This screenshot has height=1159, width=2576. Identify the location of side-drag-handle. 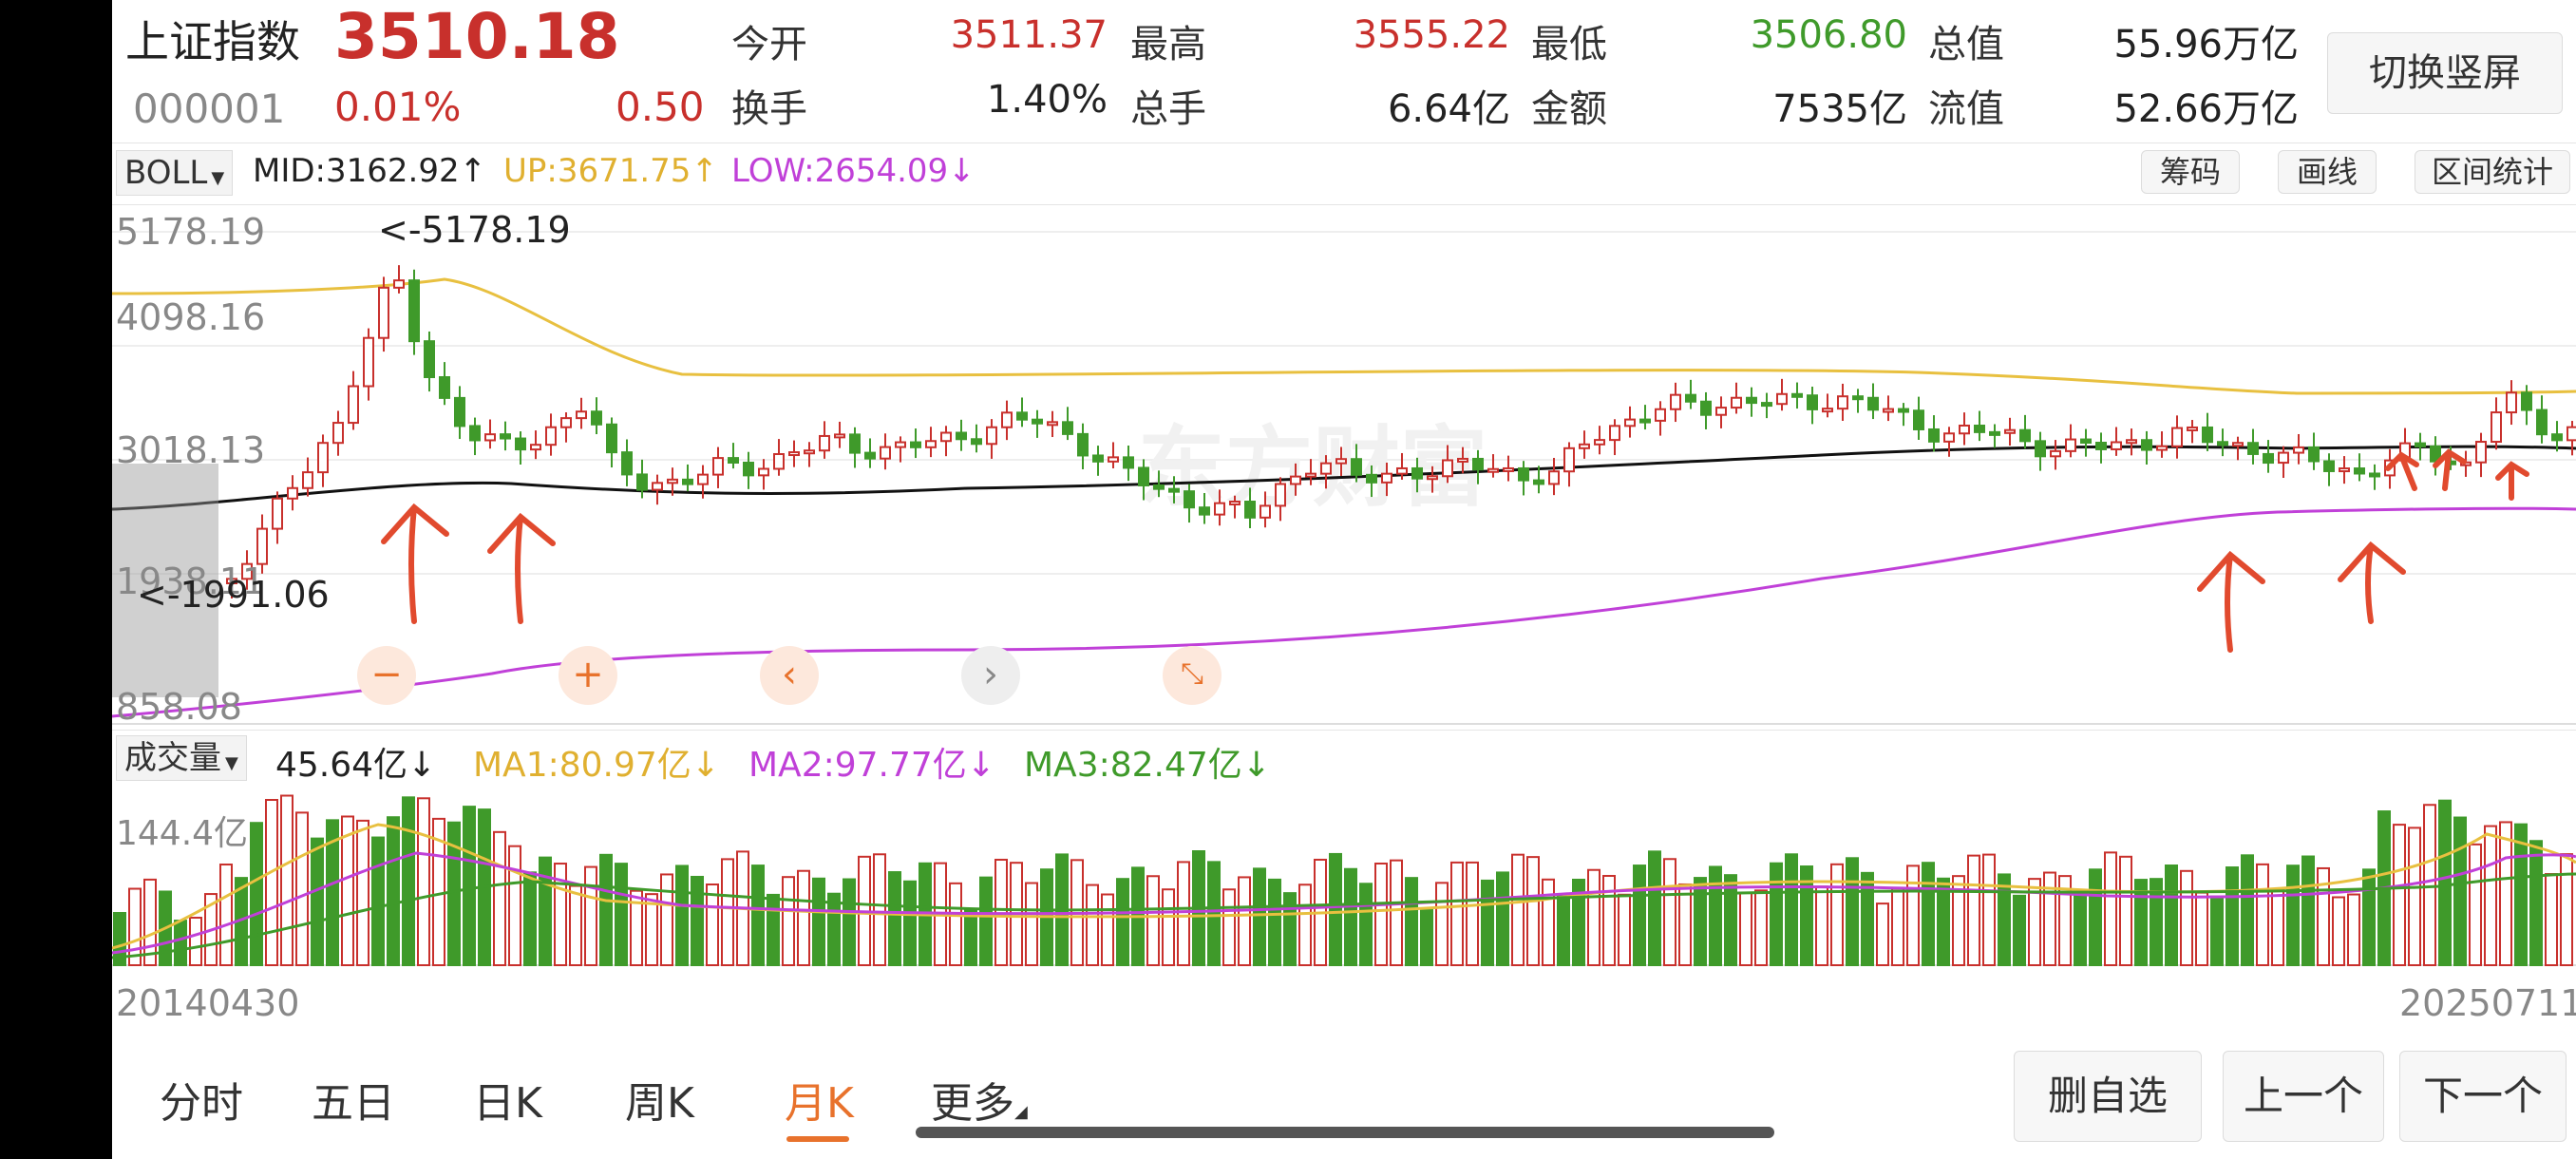
(165, 580).